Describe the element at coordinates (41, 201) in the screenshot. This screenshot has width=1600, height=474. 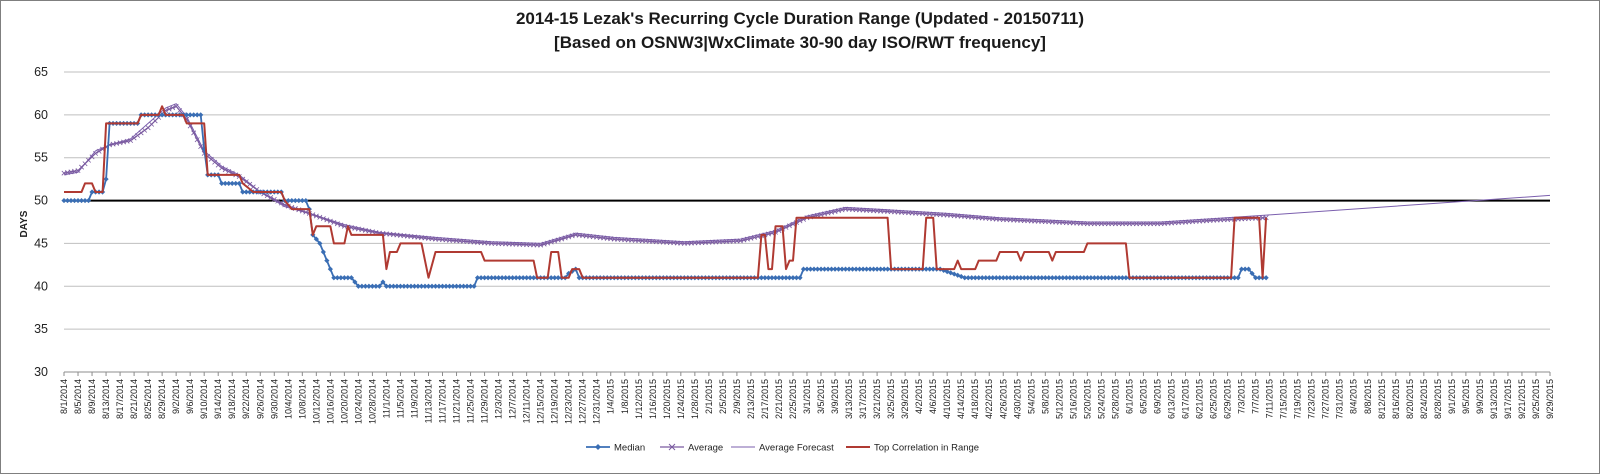
I see `y-tick-label: 50` at that location.